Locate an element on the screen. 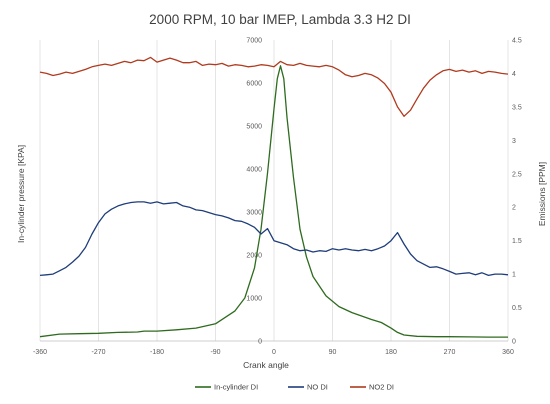 This screenshot has height=404, width=550. x-ticks: -360 -270 -180 -90 0 90 180 270 360 is located at coordinates (273, 352).